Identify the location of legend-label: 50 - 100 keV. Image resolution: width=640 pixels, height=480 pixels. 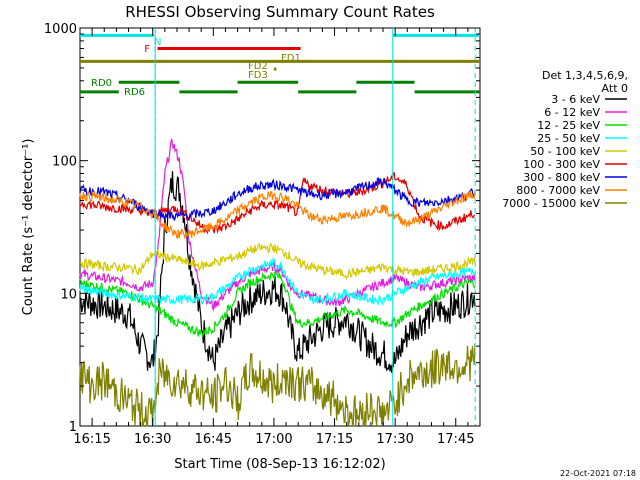
(565, 151).